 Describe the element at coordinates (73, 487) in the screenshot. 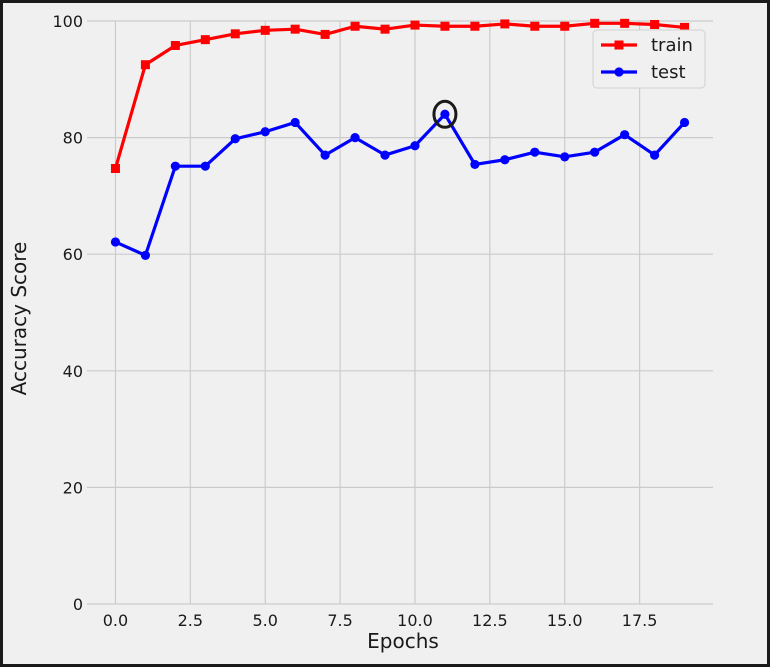

I see `y-tick-label: 20` at that location.